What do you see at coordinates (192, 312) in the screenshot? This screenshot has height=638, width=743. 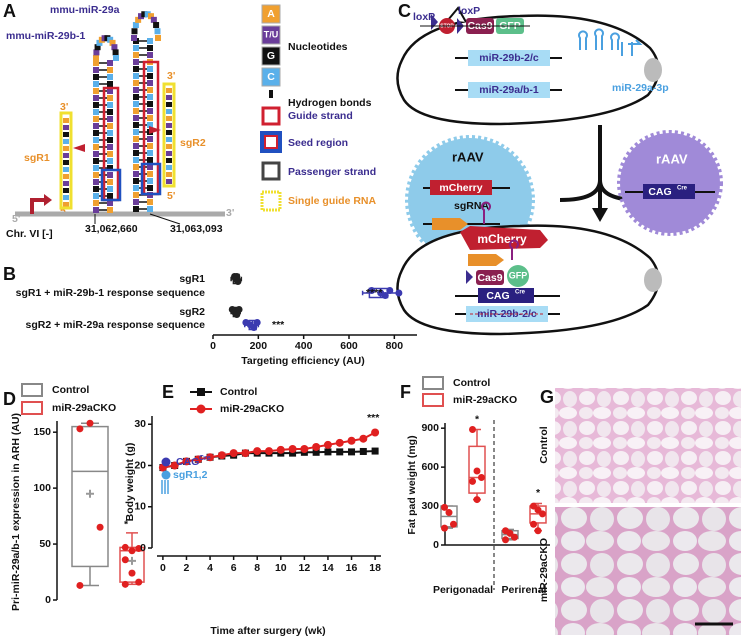 I see `category-label: sgR2` at bounding box center [192, 312].